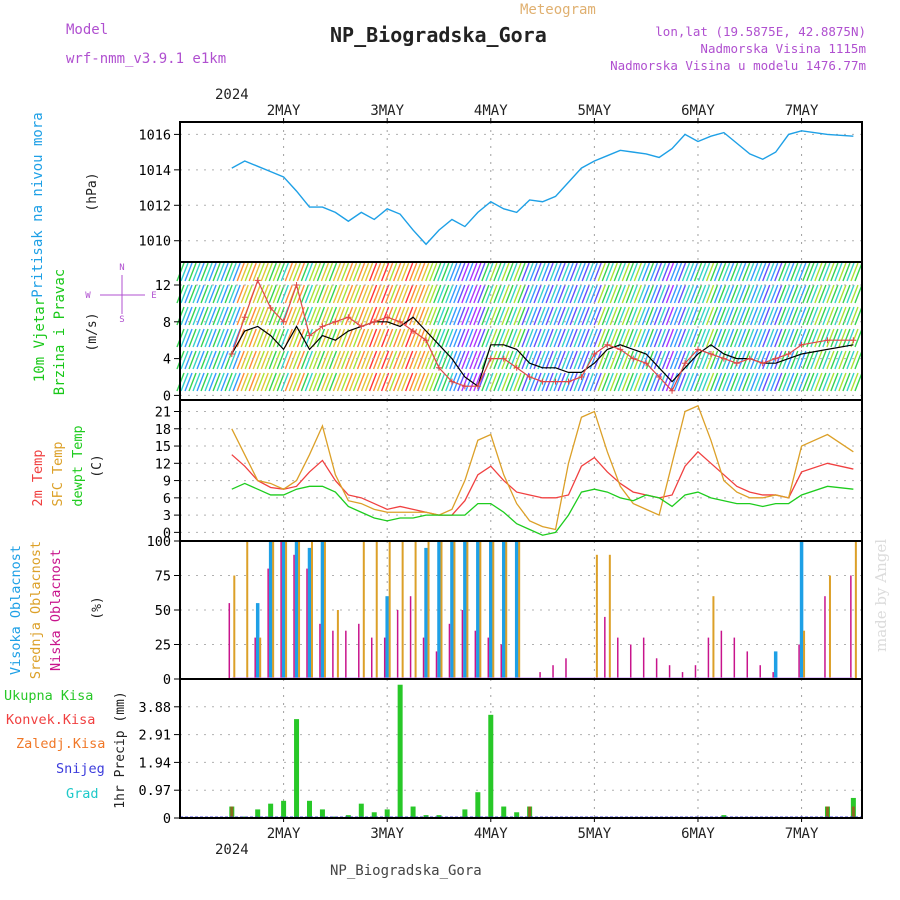  What do you see at coordinates (542, 483) in the screenshot?
I see `t2m-line` at bounding box center [542, 483].